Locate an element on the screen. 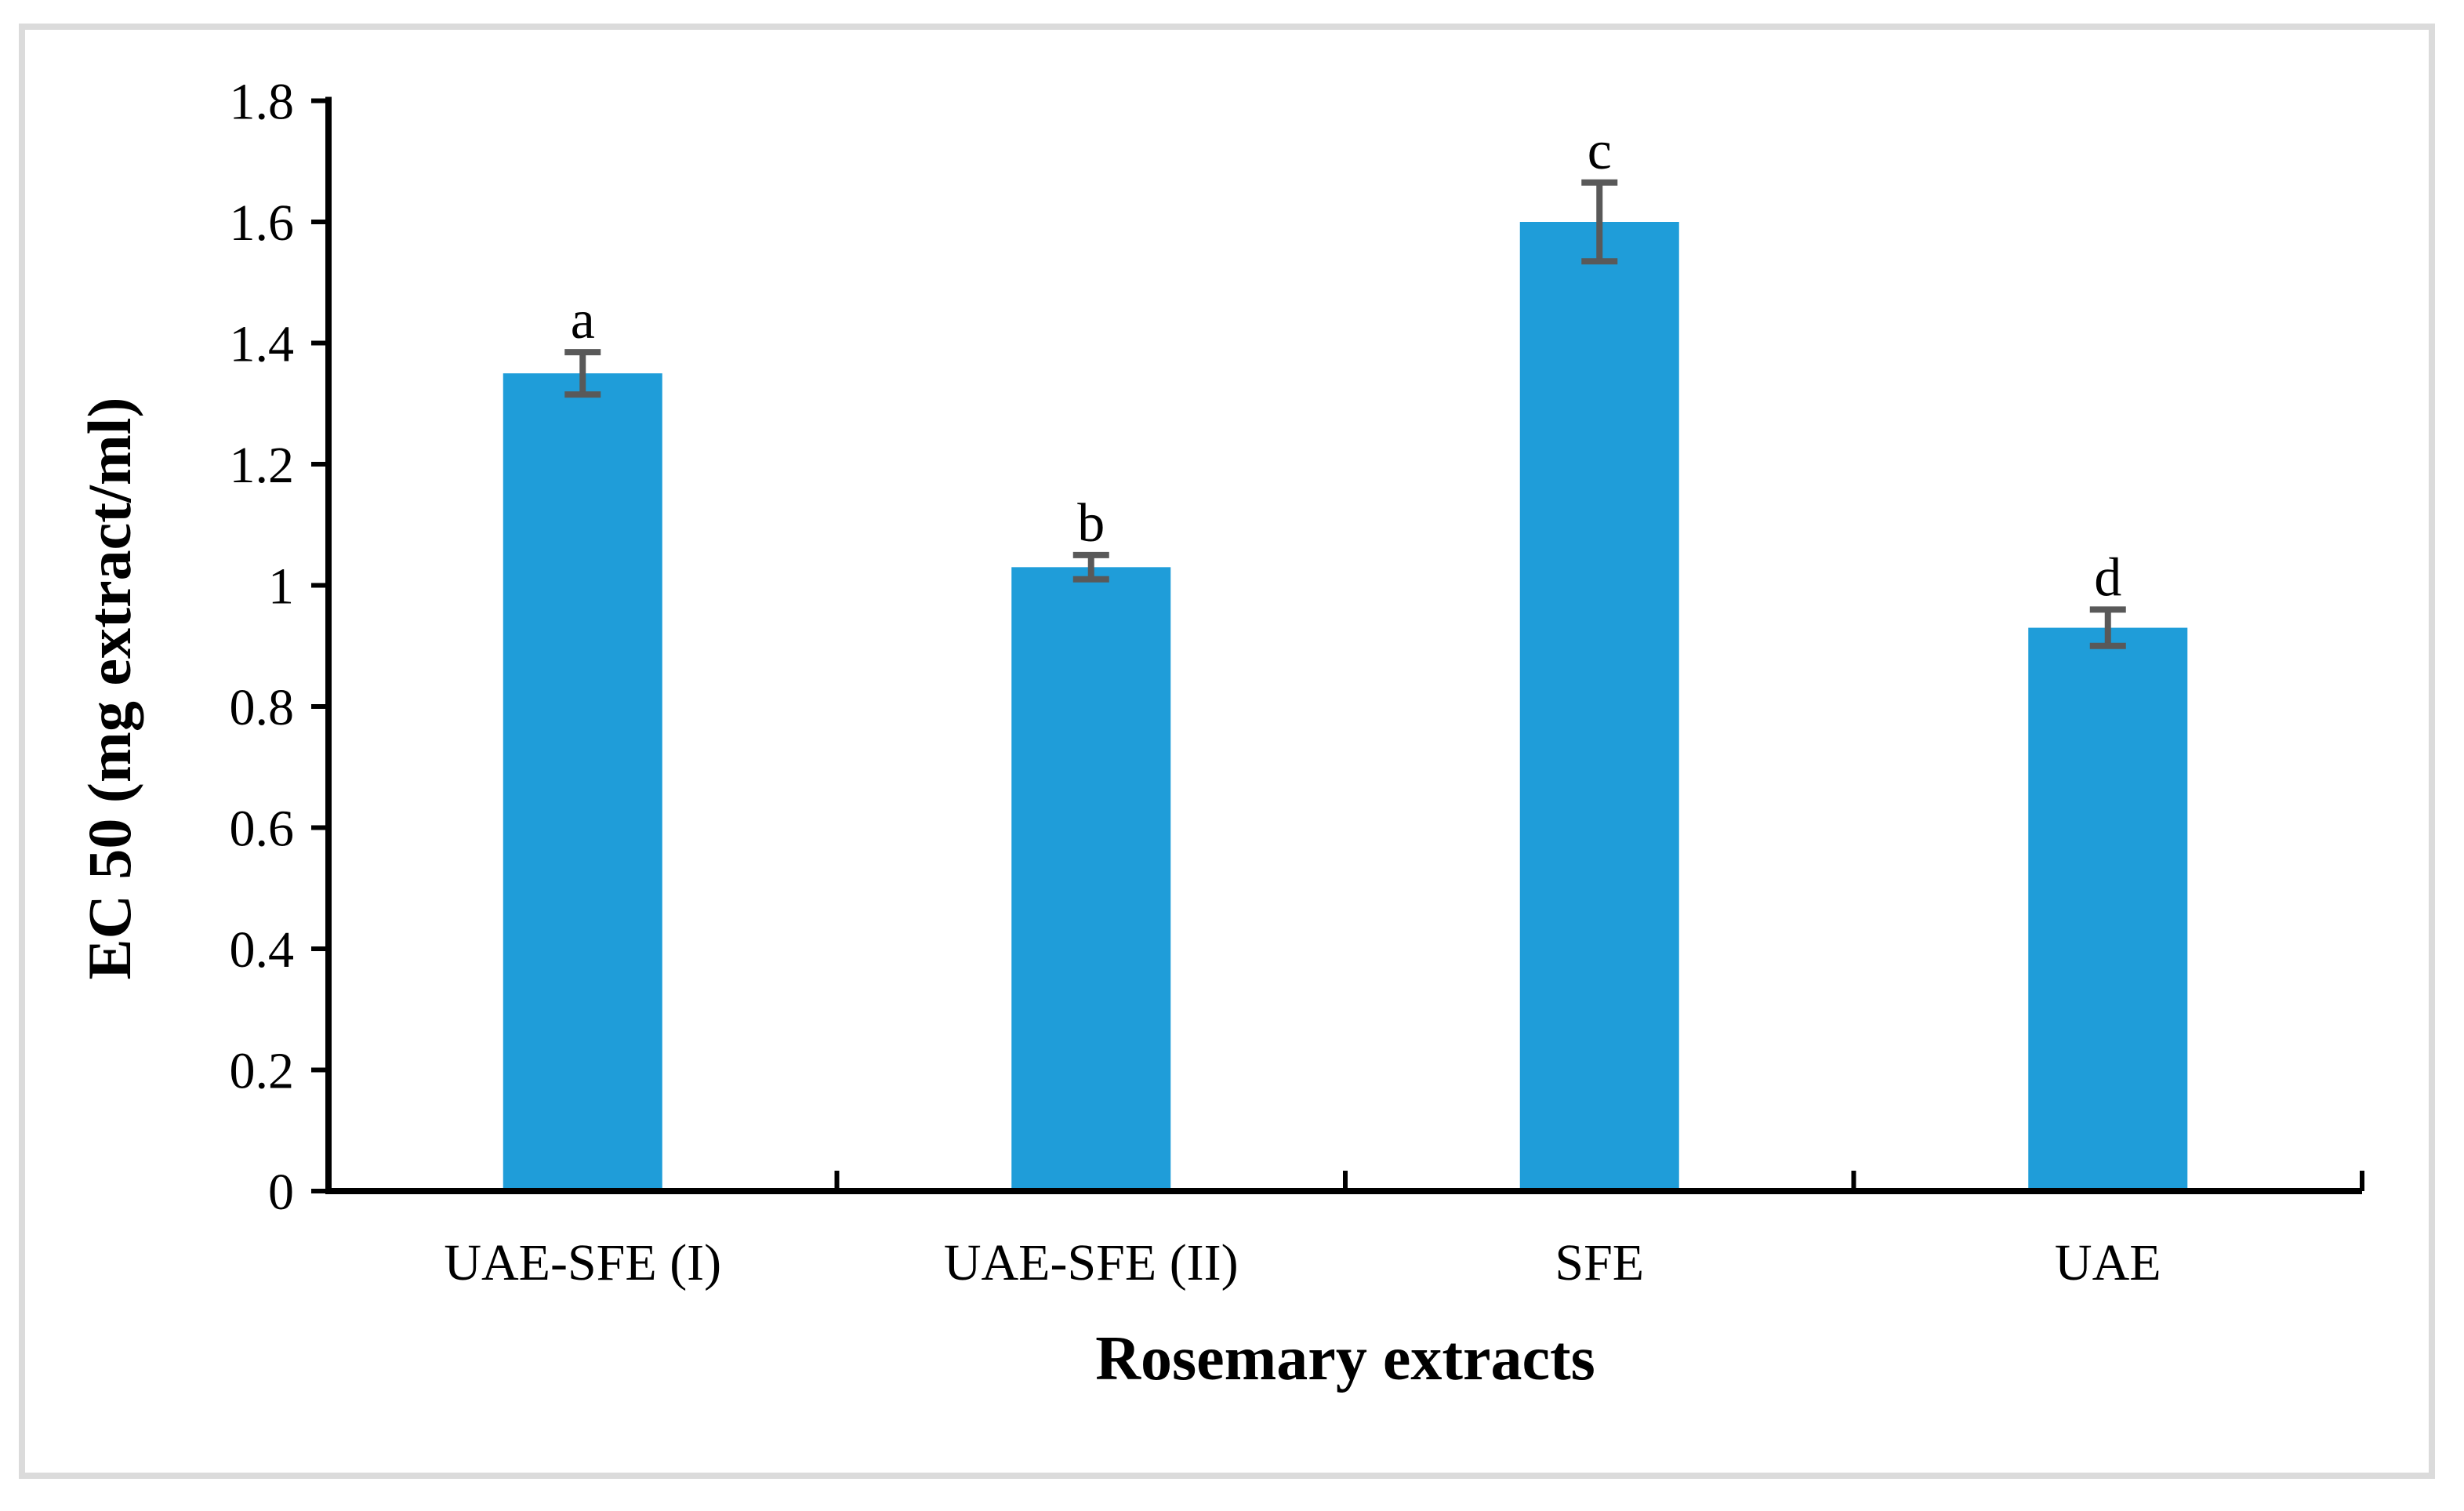  x-category-label: UAE is located at coordinates (2108, 1262).